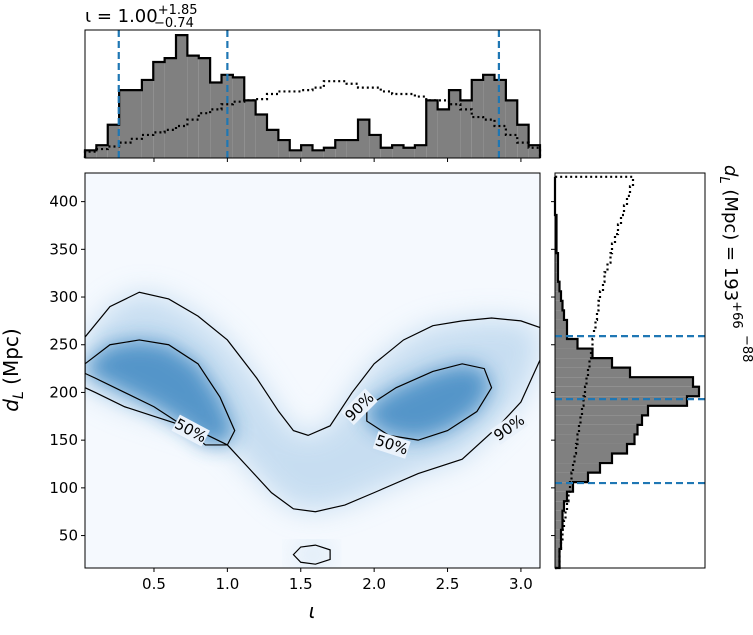  What do you see at coordinates (63, 202) in the screenshot?
I see `y-tick-label: 400` at bounding box center [63, 202].